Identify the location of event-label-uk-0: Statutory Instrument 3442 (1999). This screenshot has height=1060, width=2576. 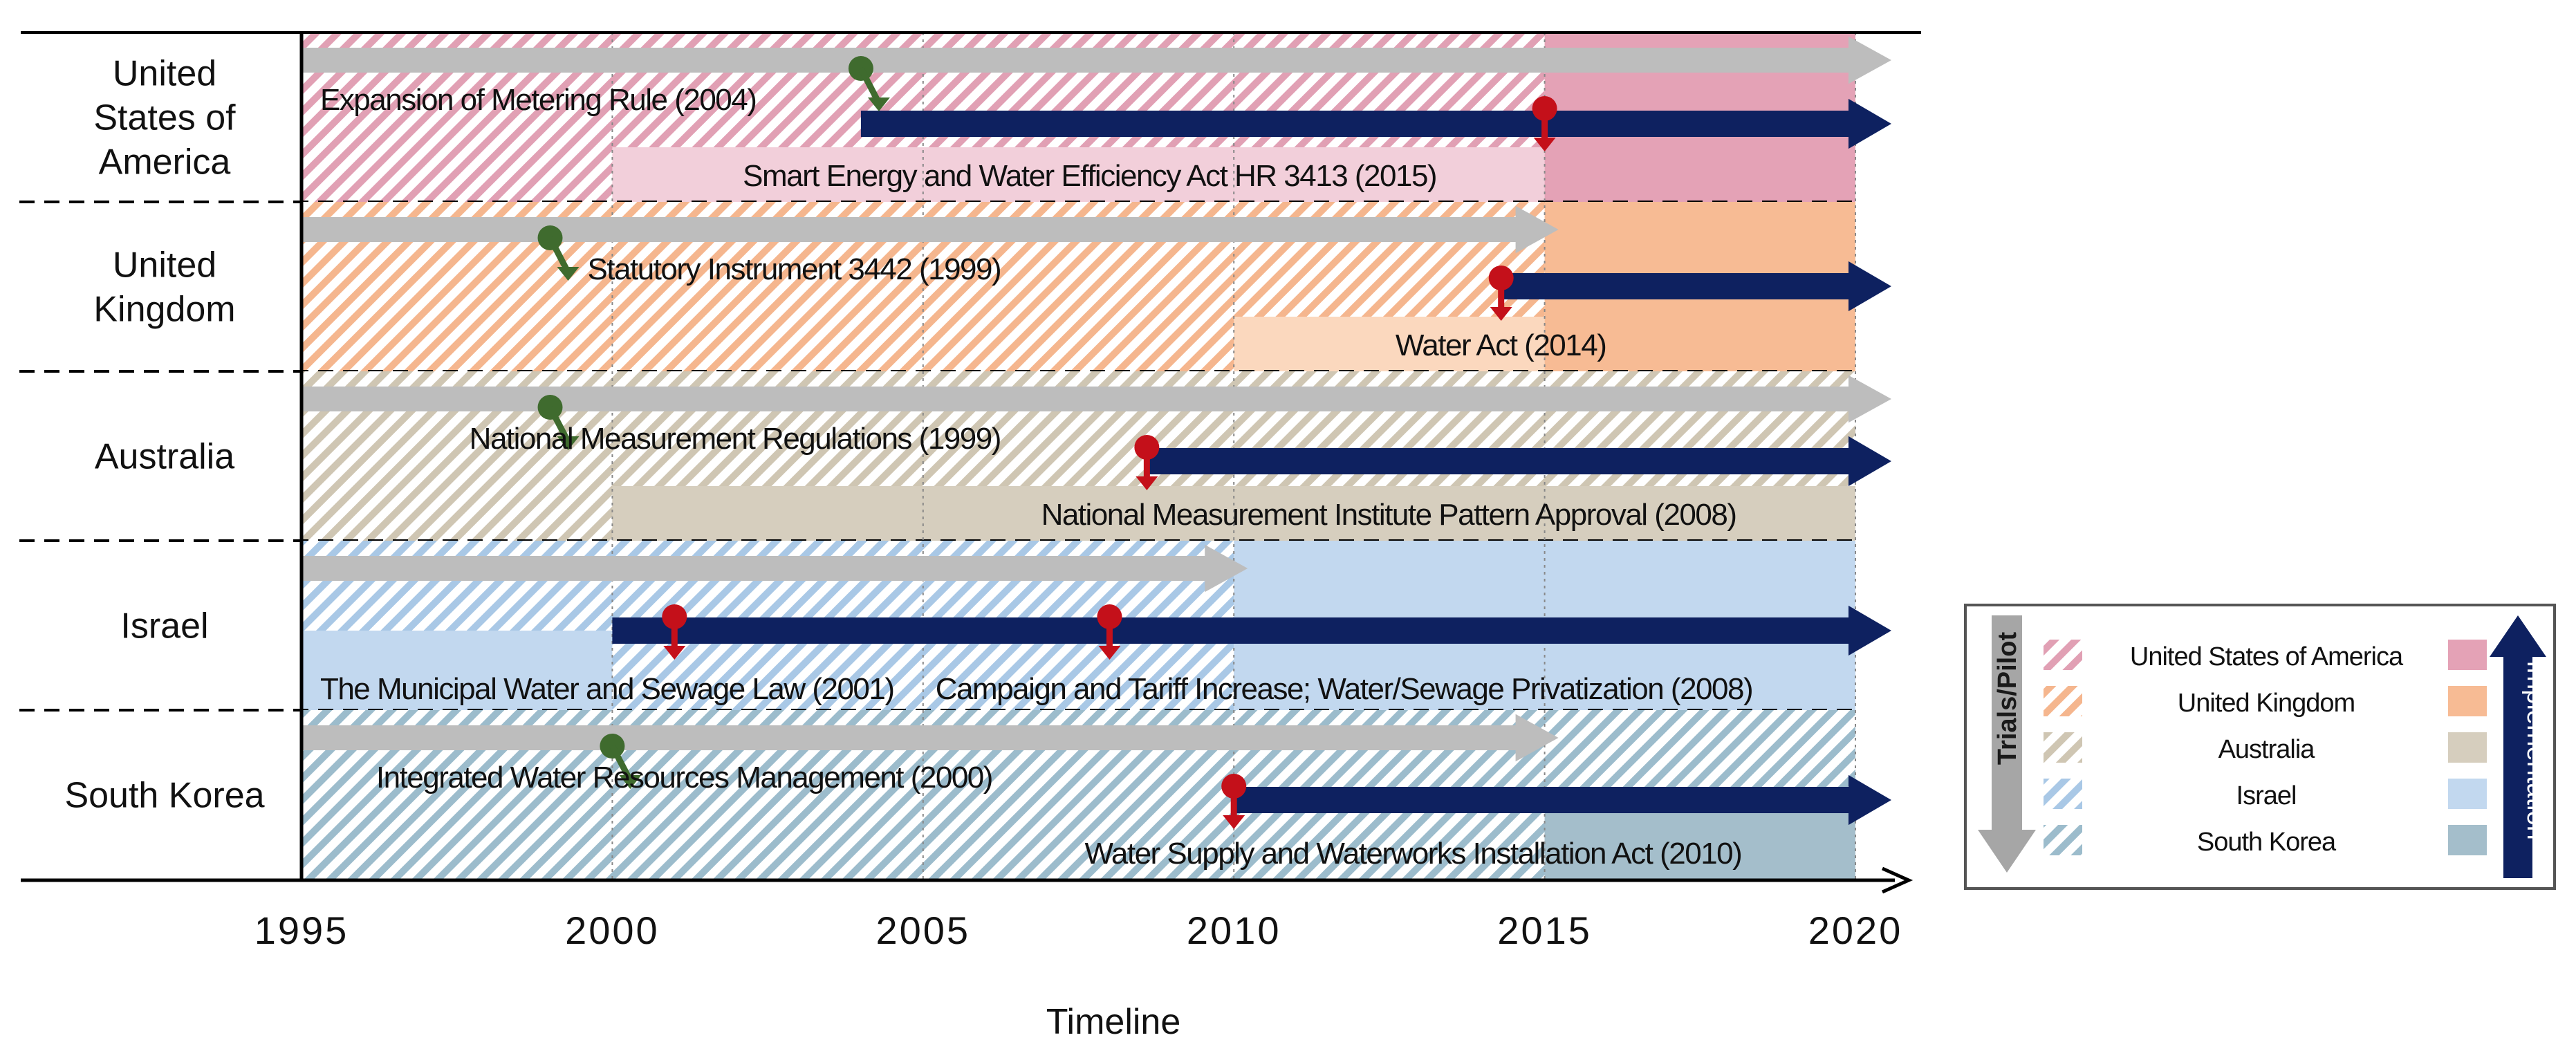
(794, 269).